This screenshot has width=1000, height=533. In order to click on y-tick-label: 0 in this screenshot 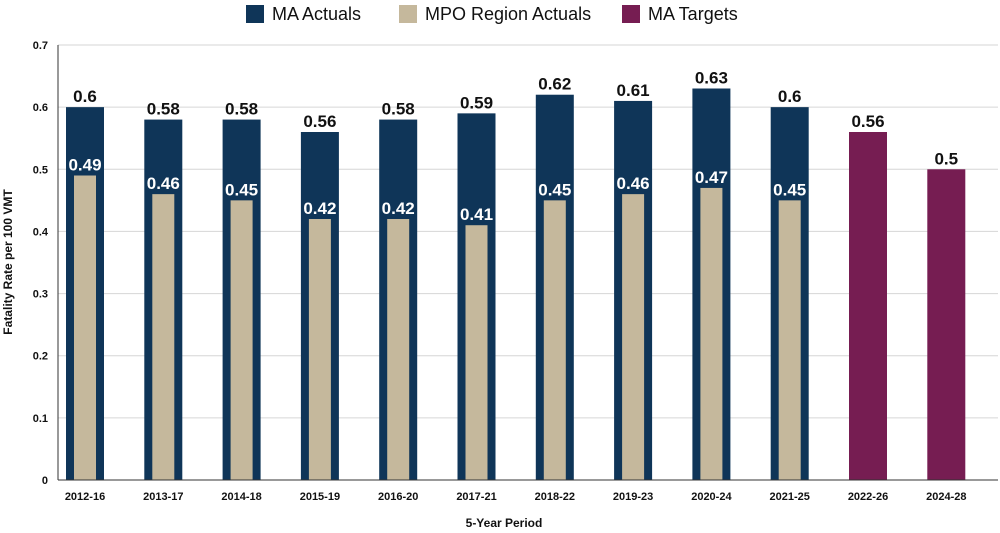, I will do `click(45, 481)`.